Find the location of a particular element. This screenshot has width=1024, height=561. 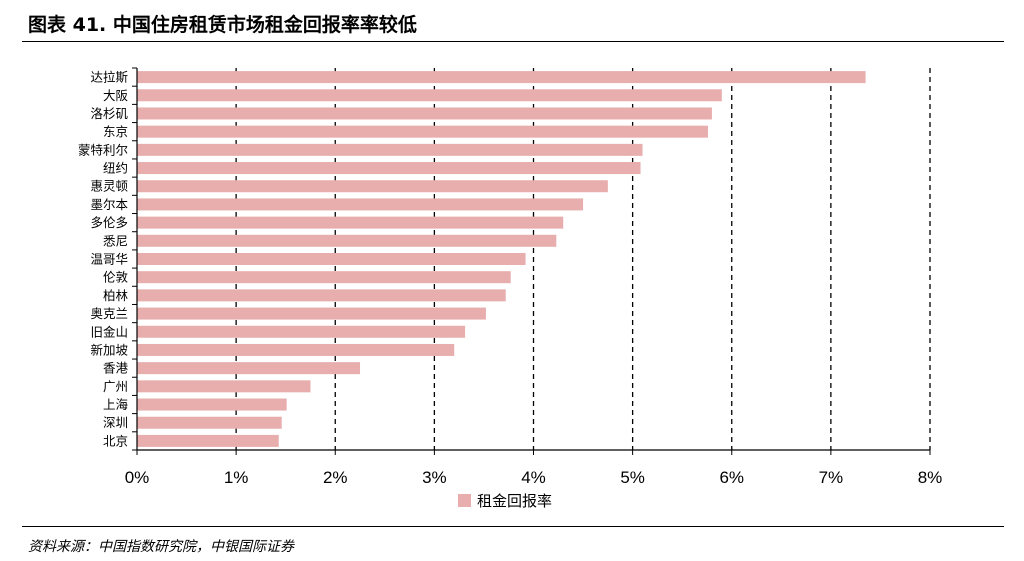

tick-labels: 0% 1% 2% 3% 4% 5% 6% 7% 8% is located at coordinates (534, 477).